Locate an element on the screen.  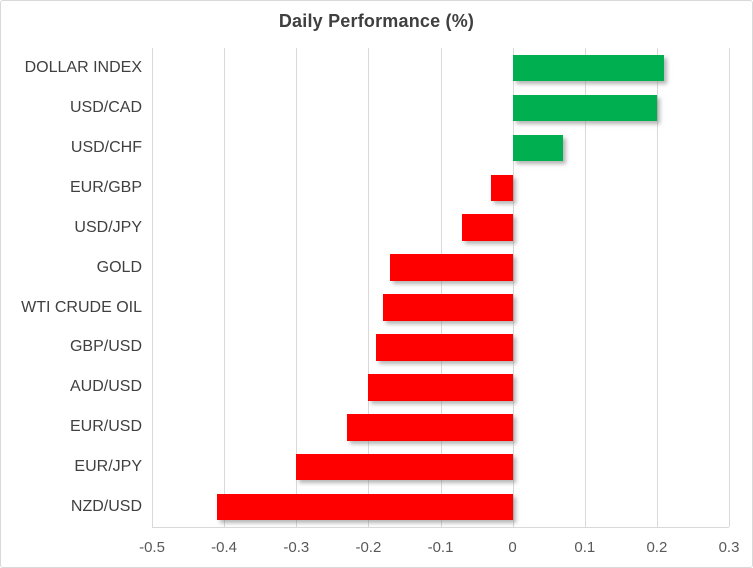
bar-eur-jpy is located at coordinates (404, 467).